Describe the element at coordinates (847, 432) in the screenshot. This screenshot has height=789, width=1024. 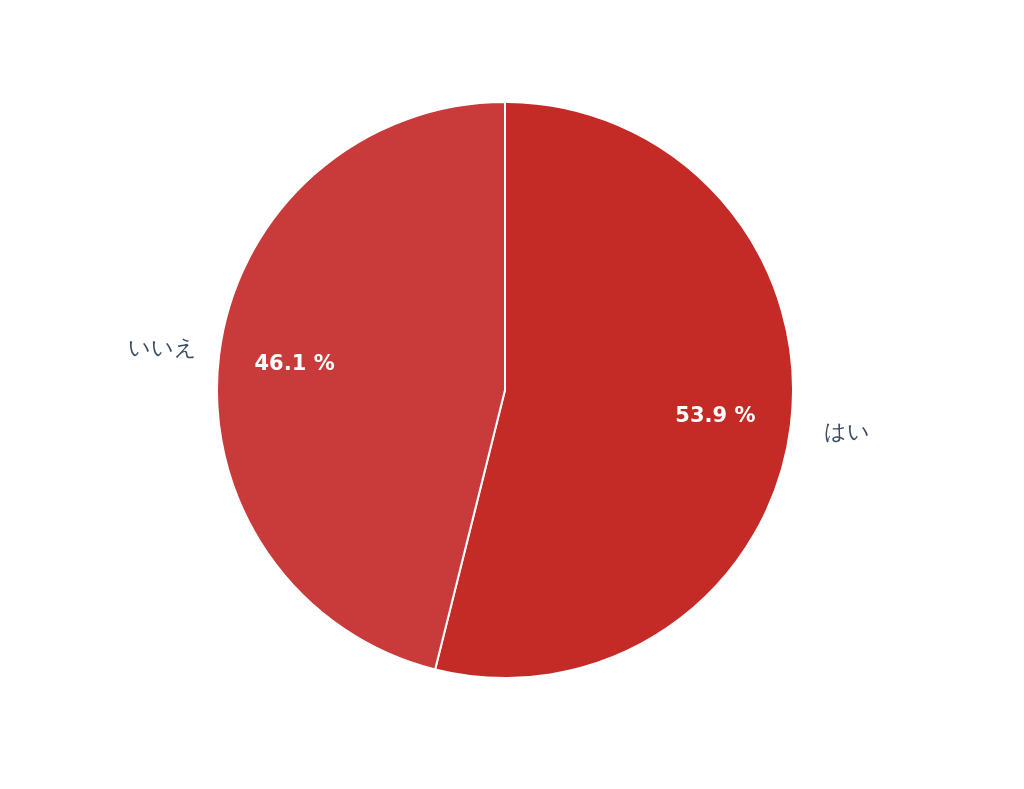
I see `slice-label: はい` at that location.